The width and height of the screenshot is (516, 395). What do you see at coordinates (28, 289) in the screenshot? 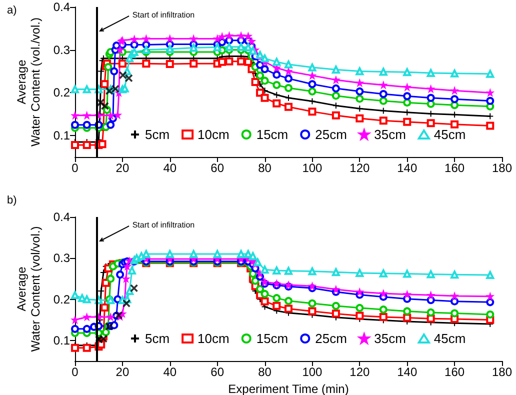
I see `y-axis-title: Average Water Content (vol/vol.)` at bounding box center [28, 289].